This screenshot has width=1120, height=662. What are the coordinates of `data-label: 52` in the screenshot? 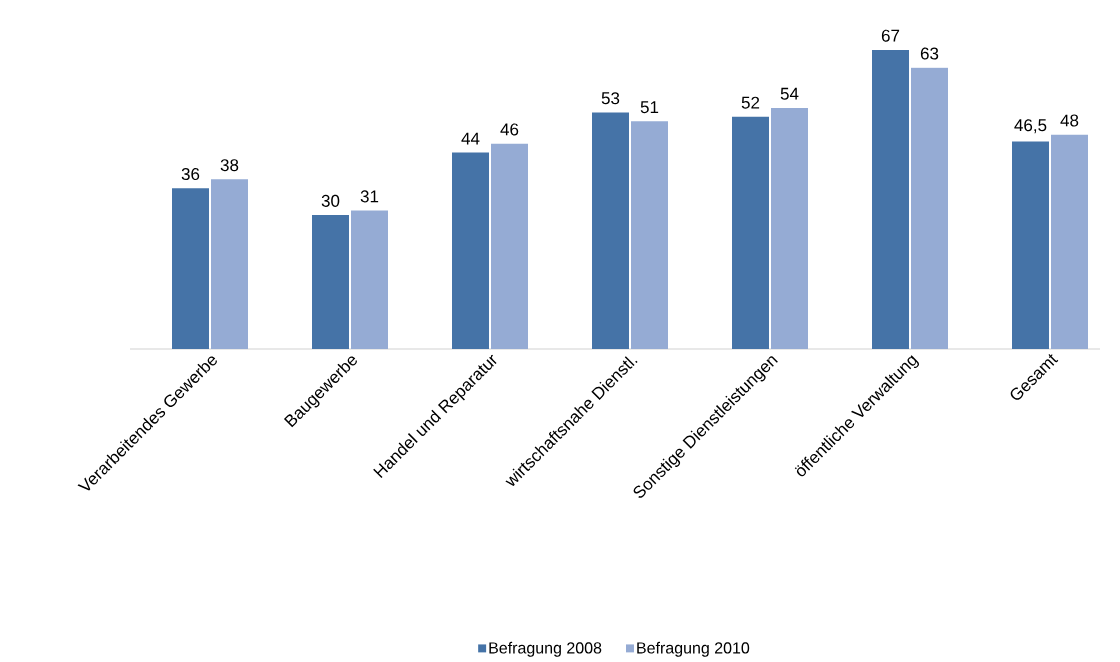 It's located at (750, 102).